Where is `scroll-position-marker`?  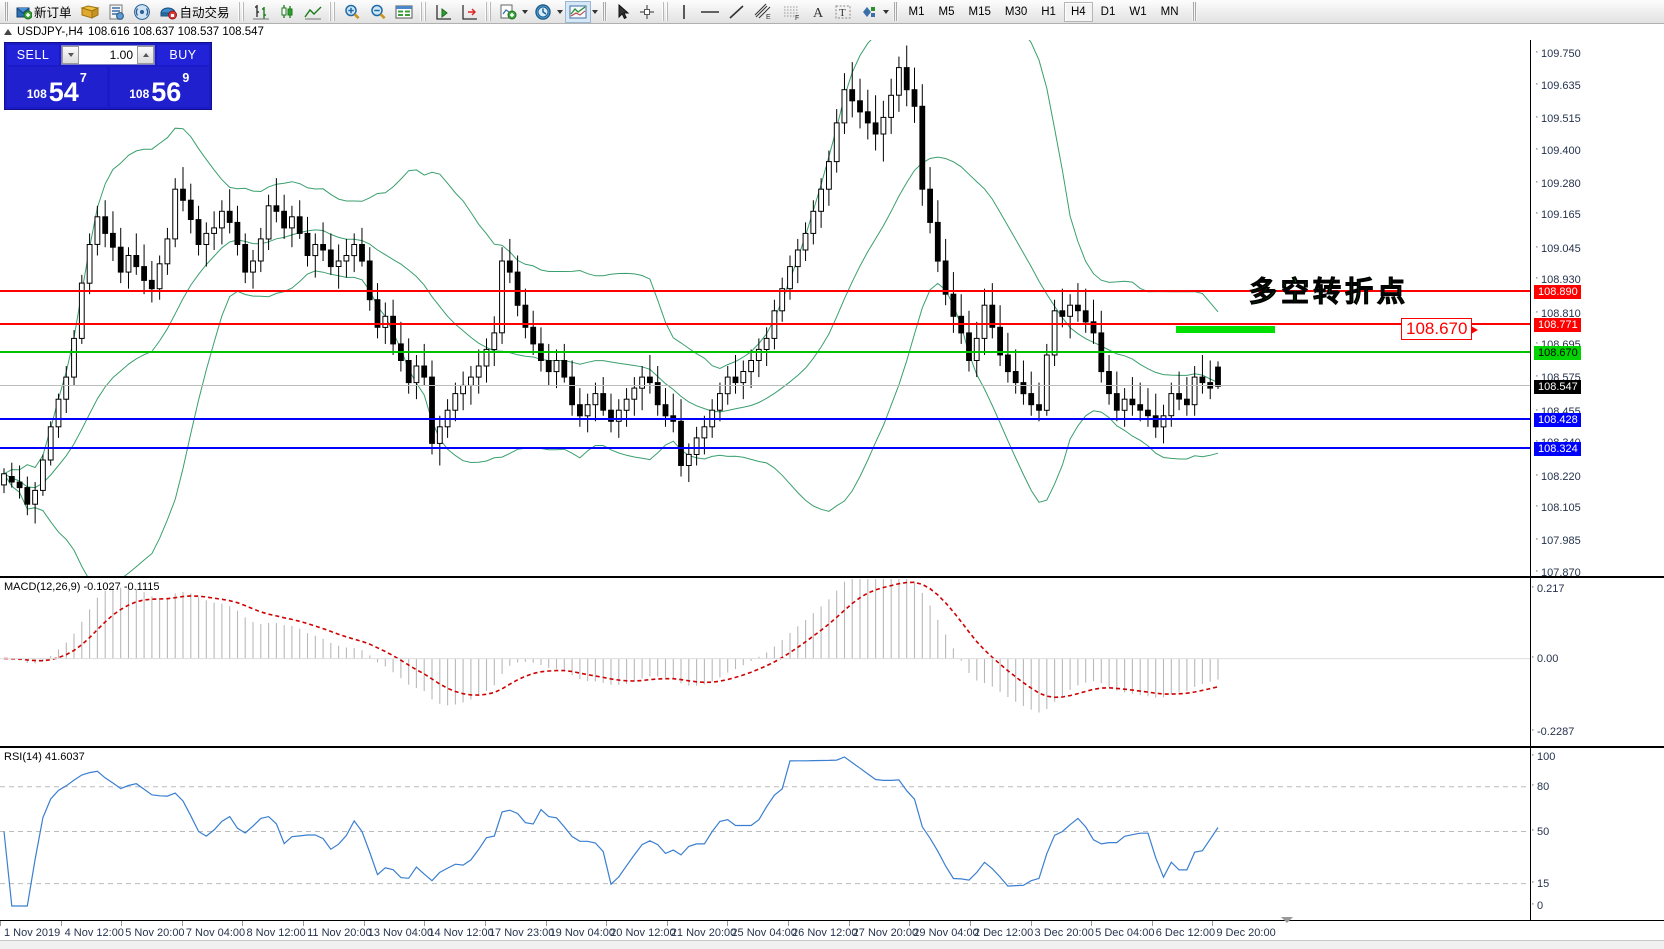
scroll-position-marker is located at coordinates (1287, 920).